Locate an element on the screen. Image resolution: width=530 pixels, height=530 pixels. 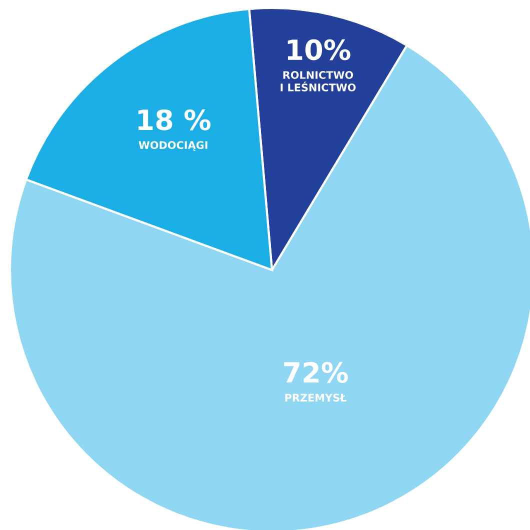
data-label: 10% is located at coordinates (319, 49).